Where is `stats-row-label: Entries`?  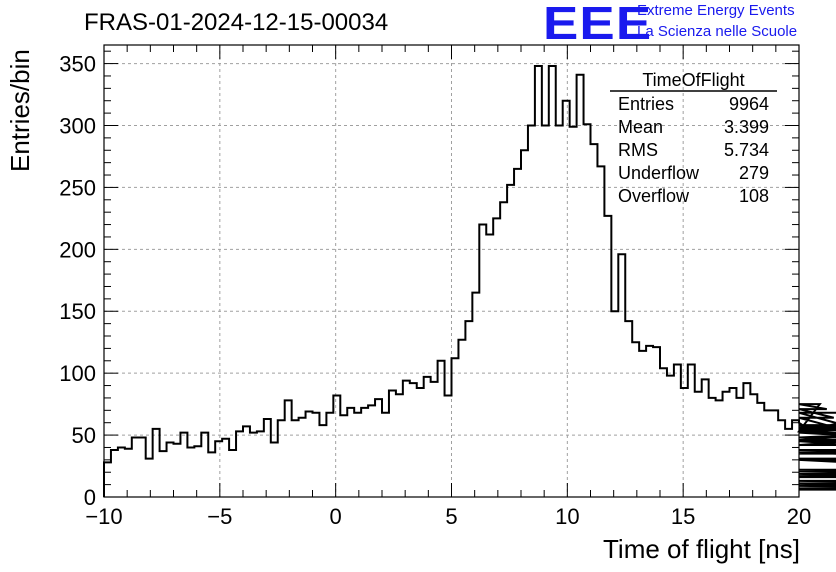 stats-row-label: Entries is located at coordinates (646, 104).